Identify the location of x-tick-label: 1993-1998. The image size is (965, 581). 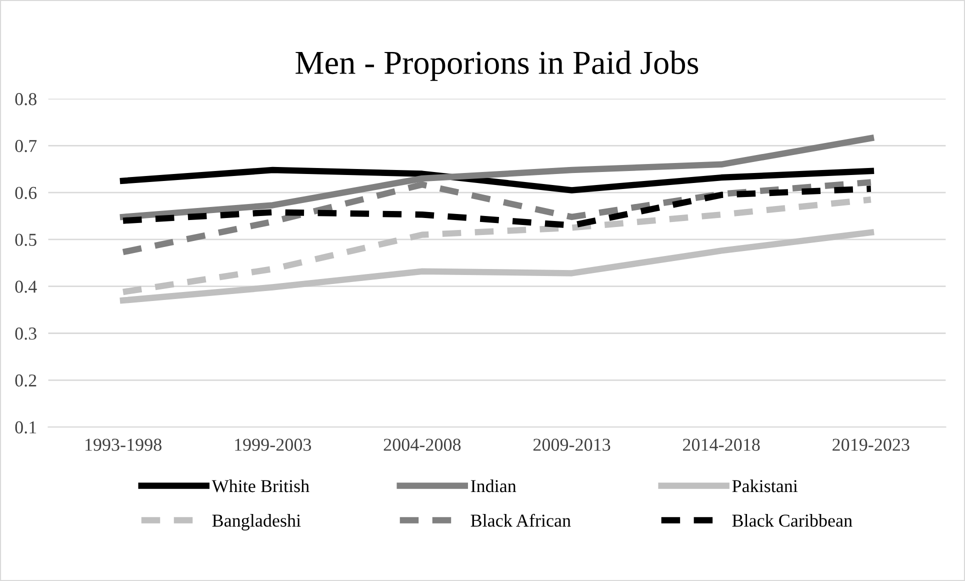
(124, 444).